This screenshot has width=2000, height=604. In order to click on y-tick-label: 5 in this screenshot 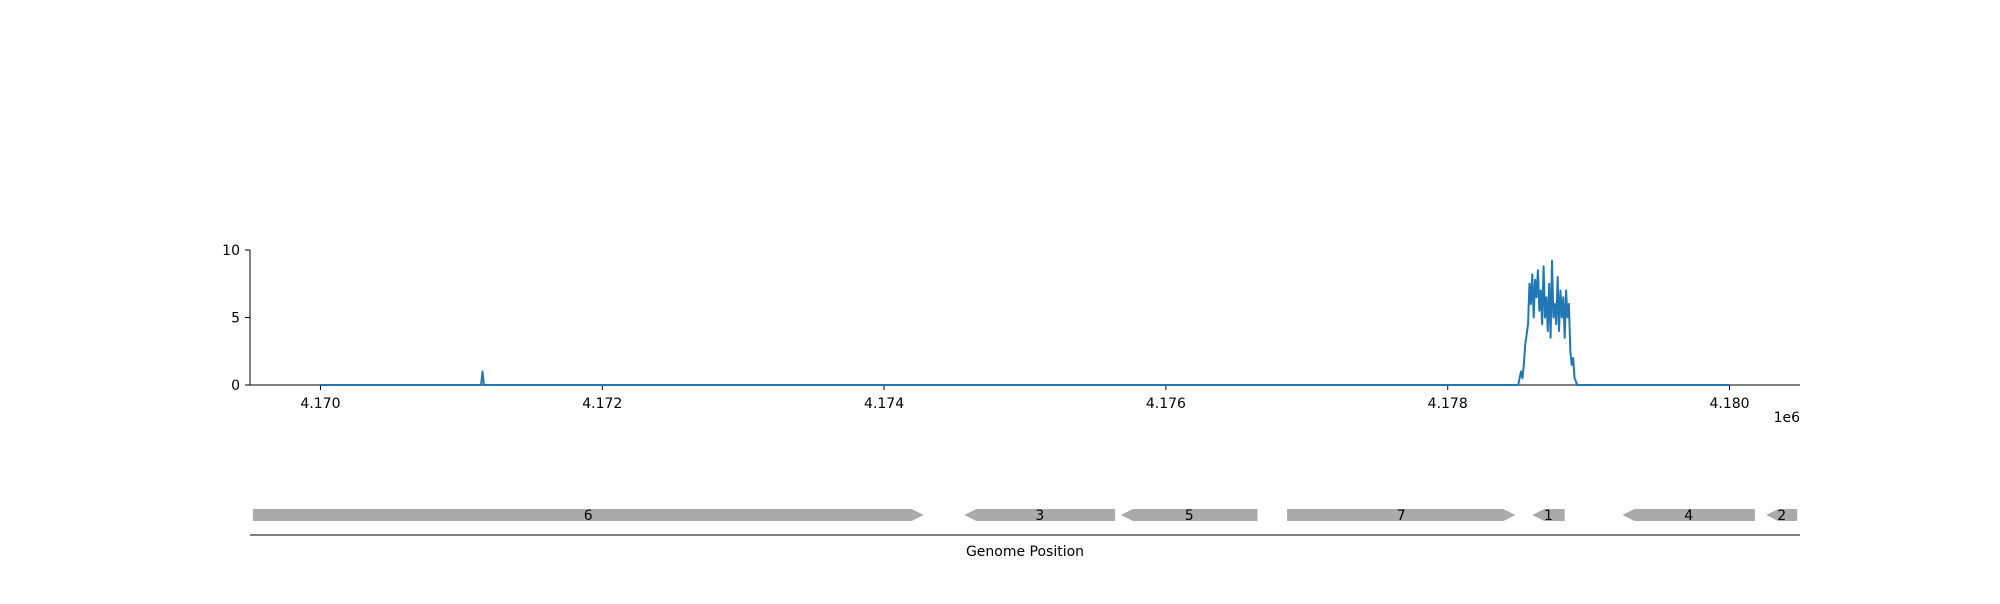, I will do `click(235, 319)`.